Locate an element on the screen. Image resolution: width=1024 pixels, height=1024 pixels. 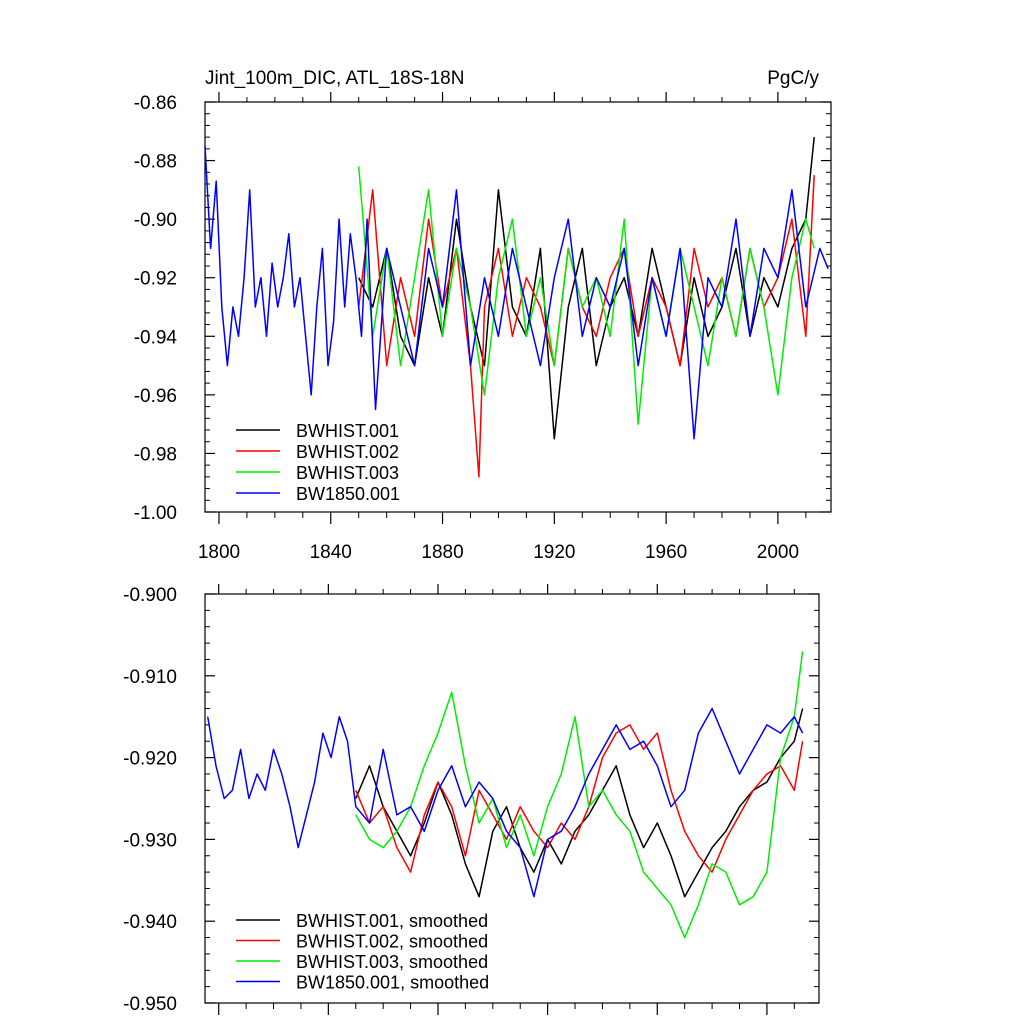
top-x-tick-label: 2000 is located at coordinates (778, 552).